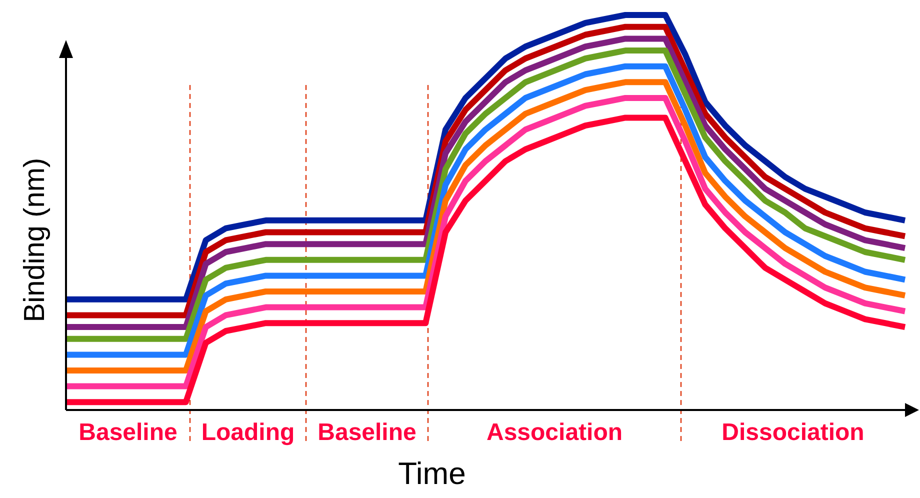  What do you see at coordinates (248, 432) in the screenshot?
I see `text: Loading` at bounding box center [248, 432].